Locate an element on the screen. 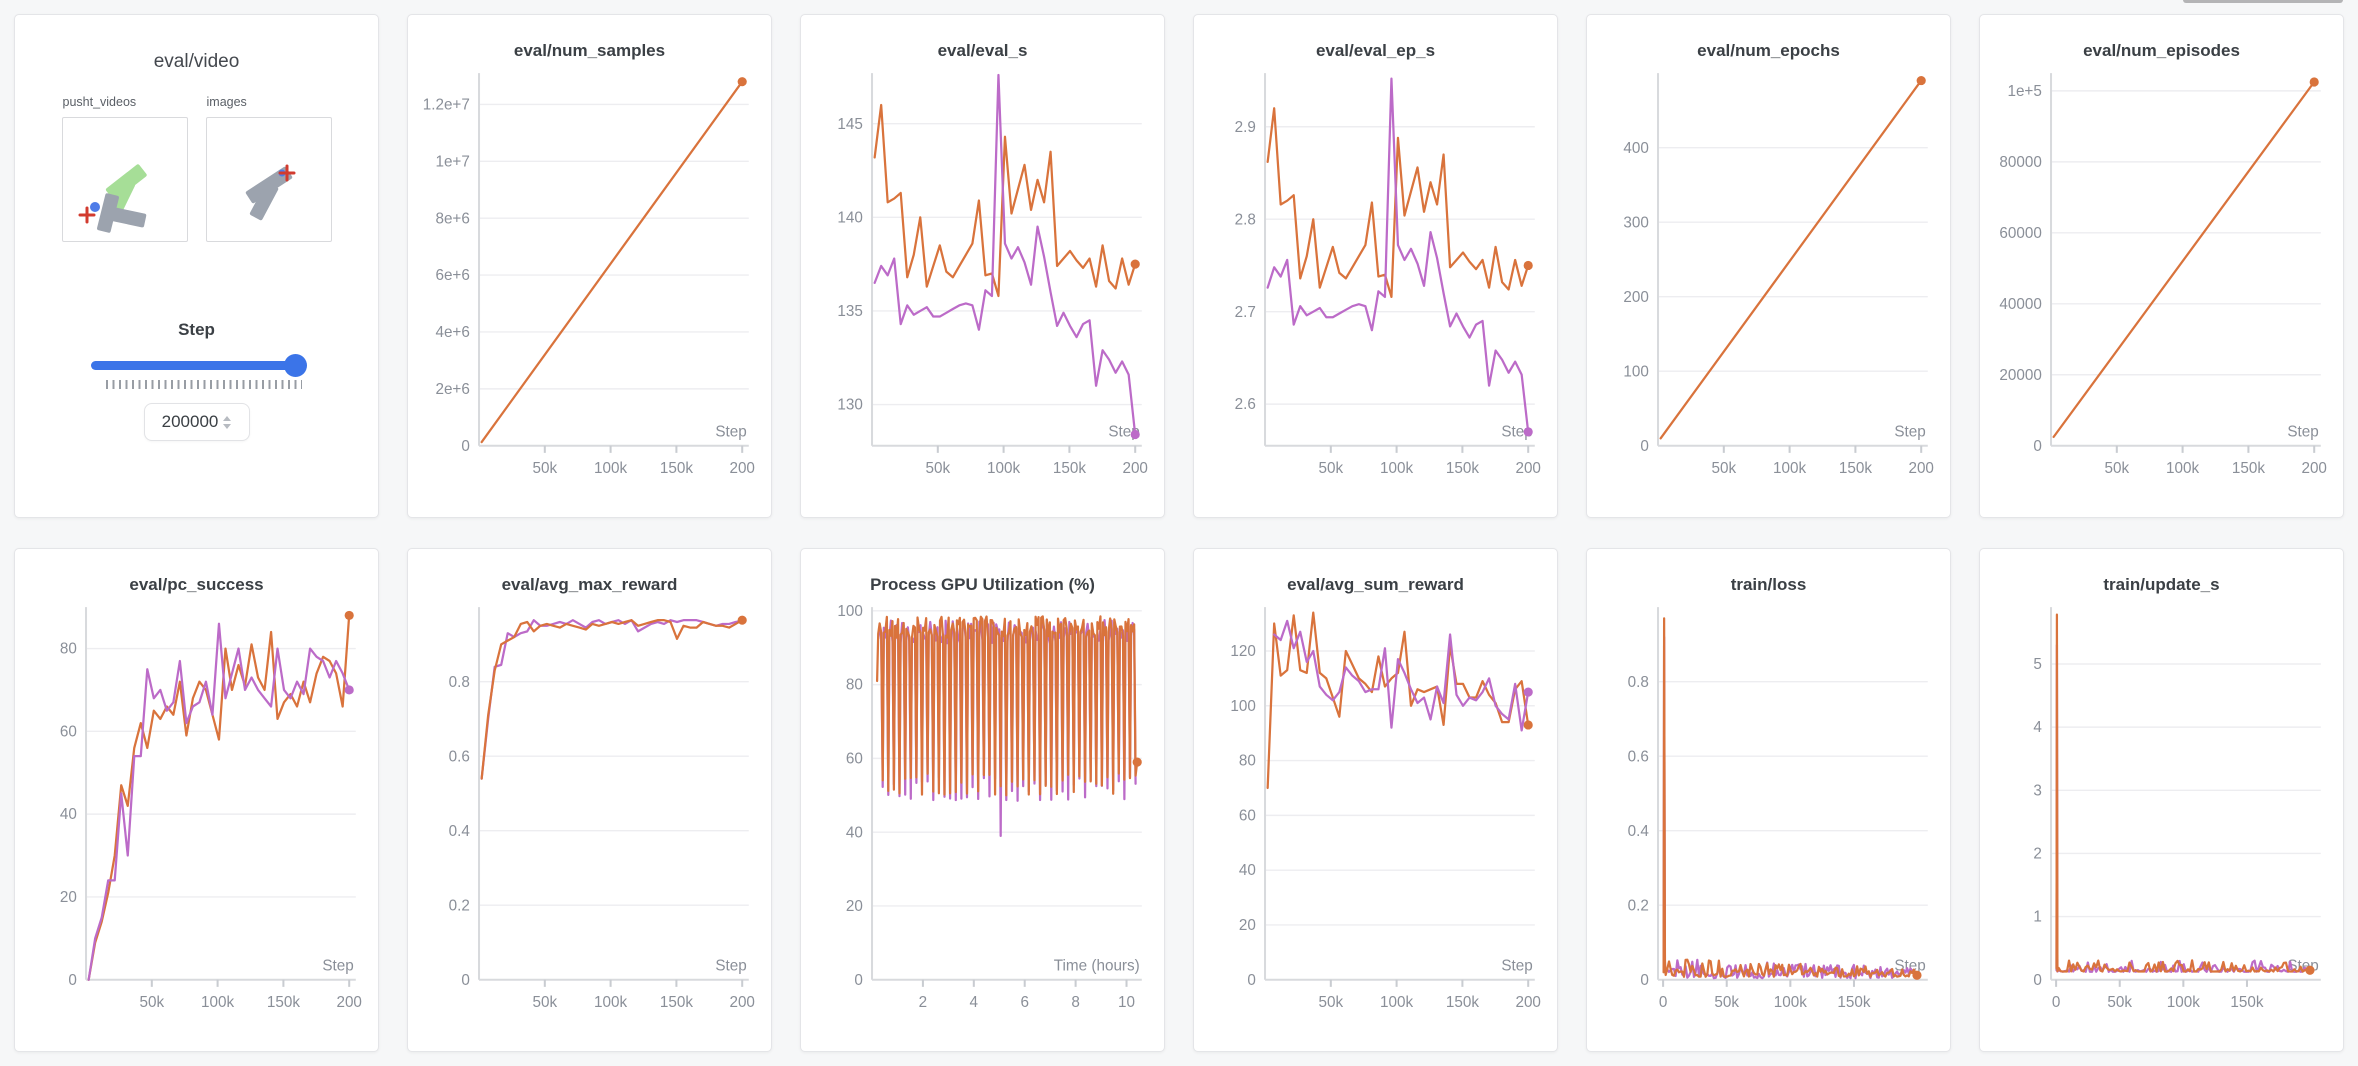 The image size is (2358, 1066). svg-text: 1 is located at coordinates (2037, 917).